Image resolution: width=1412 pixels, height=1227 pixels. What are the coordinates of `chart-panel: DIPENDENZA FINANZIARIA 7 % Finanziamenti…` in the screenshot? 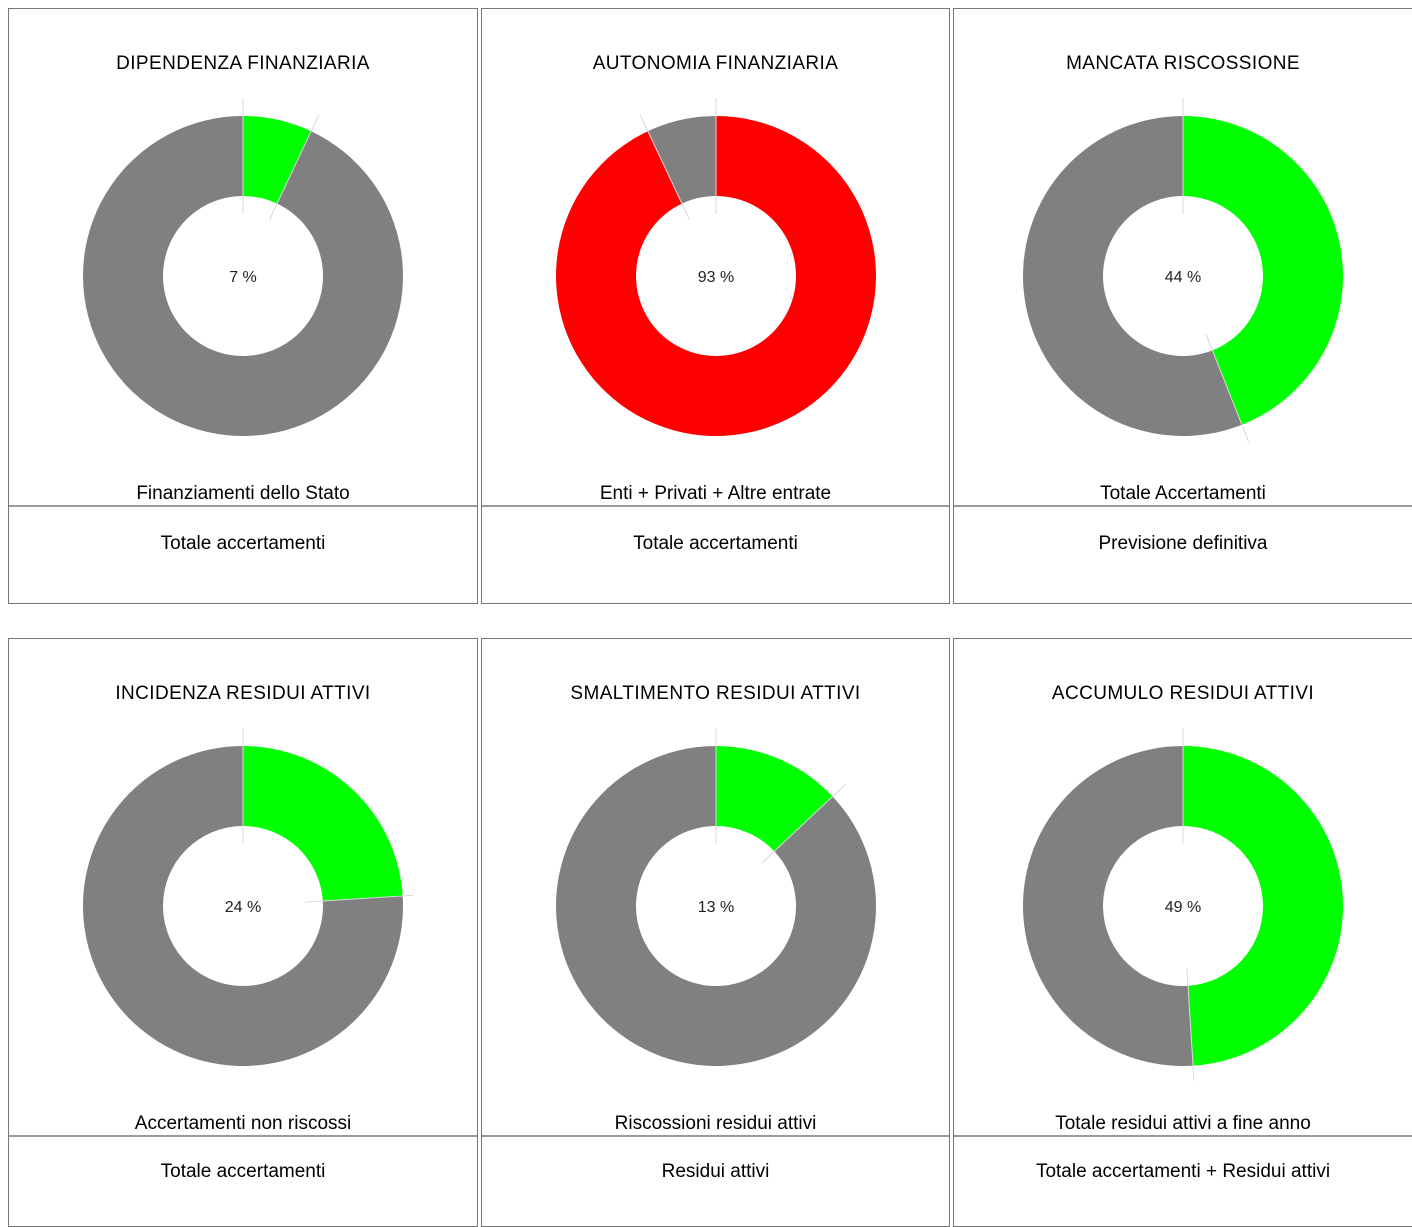 It's located at (243, 258).